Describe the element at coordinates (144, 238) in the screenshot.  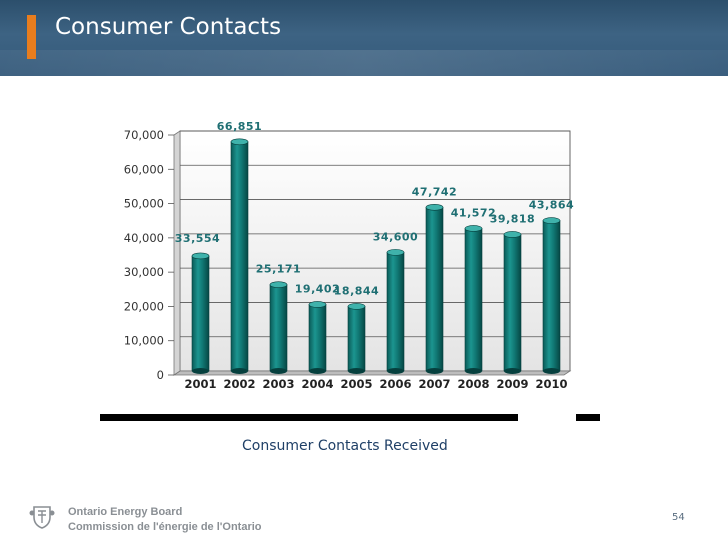
I see `y-tick-label: 40,000` at that location.